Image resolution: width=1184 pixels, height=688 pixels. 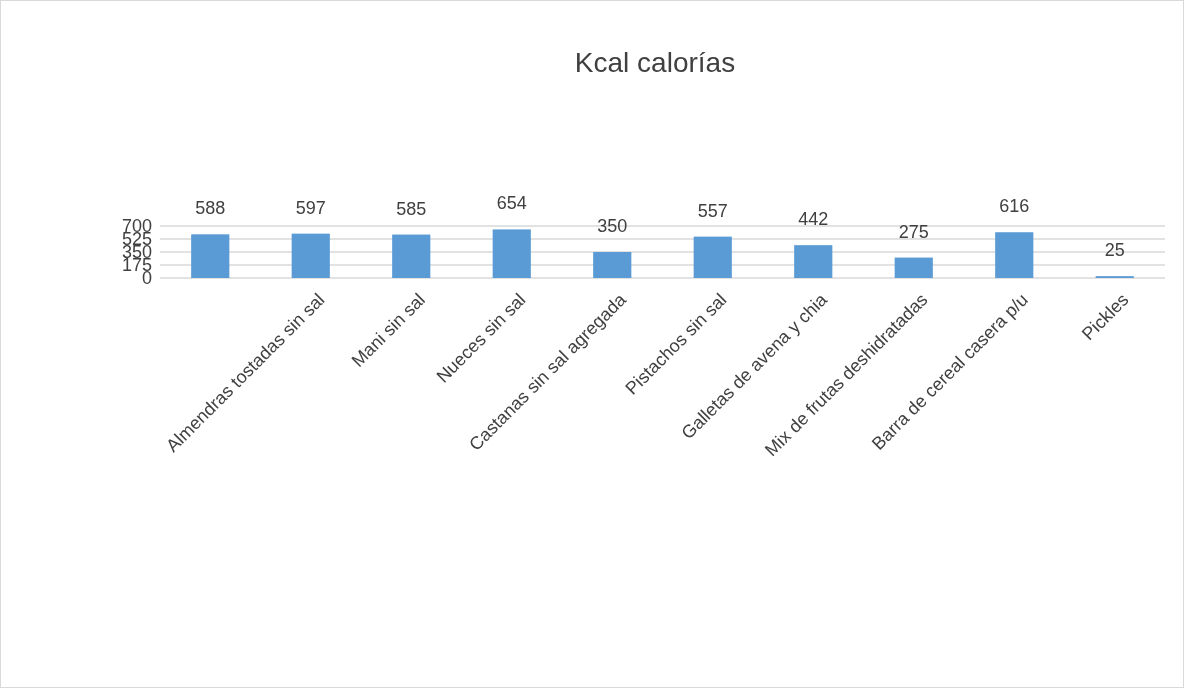 I want to click on data-label: 275, so click(x=913, y=231).